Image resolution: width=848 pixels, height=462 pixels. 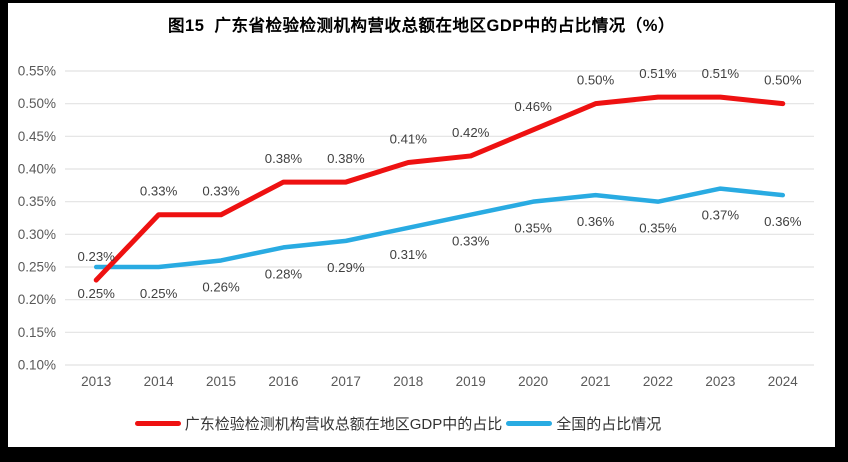 What do you see at coordinates (409, 254) in the screenshot?
I see `national-data-label: 0.31%` at bounding box center [409, 254].